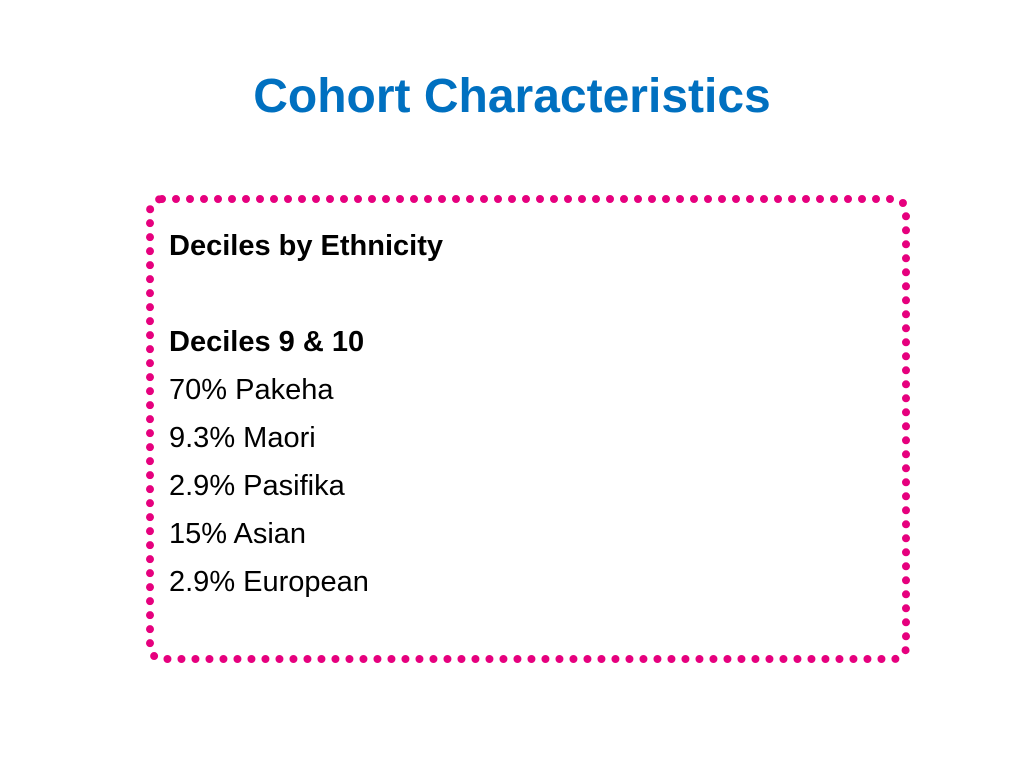 The width and height of the screenshot is (1024, 768). I want to click on ethnicity-item-pakeha: 70% Pakeha, so click(251, 390).